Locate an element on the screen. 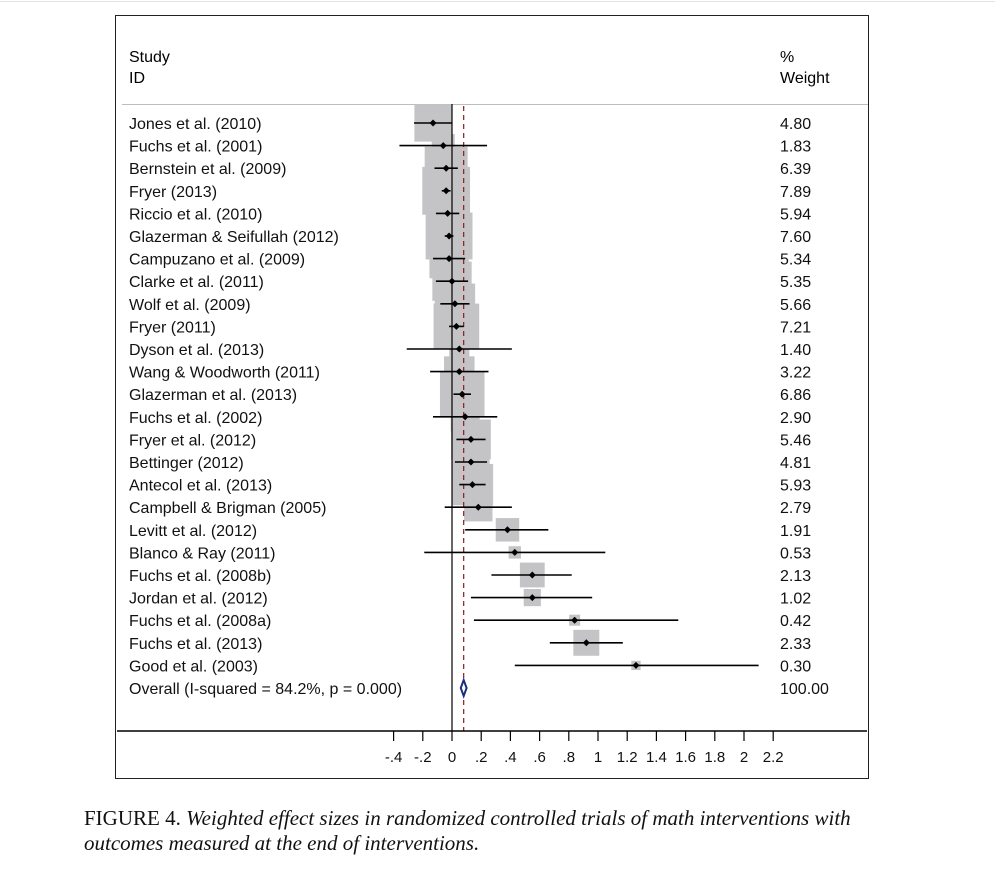 The image size is (995, 871). x-tick-label: .4 is located at coordinates (510, 757).